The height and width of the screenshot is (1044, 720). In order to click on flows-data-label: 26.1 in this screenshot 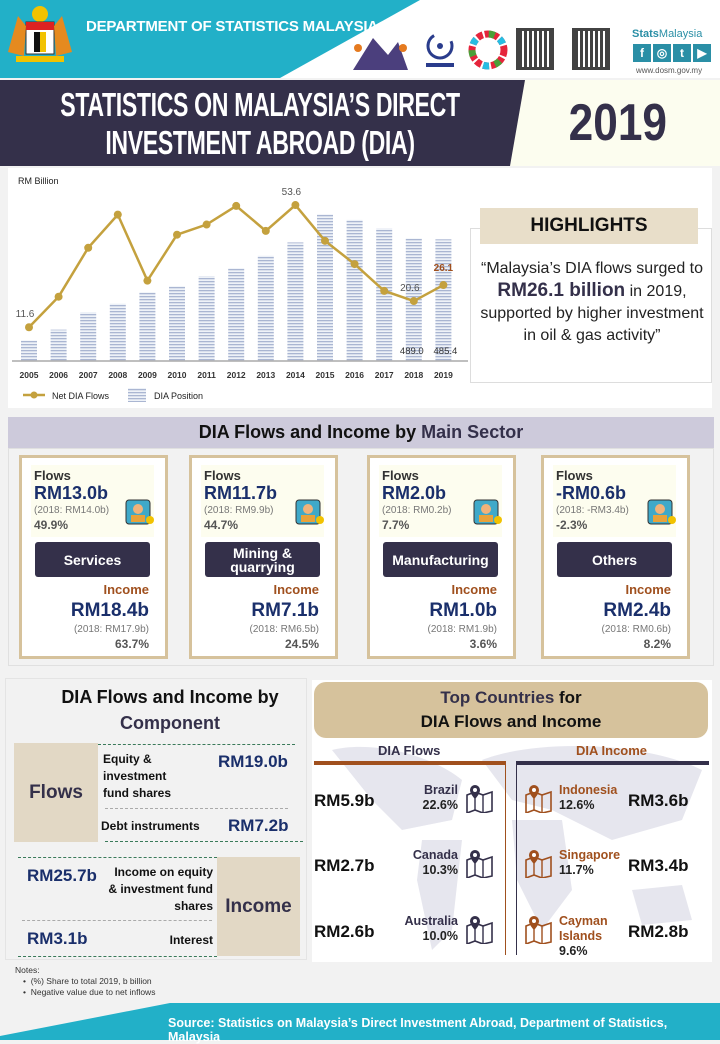, I will do `click(444, 268)`.